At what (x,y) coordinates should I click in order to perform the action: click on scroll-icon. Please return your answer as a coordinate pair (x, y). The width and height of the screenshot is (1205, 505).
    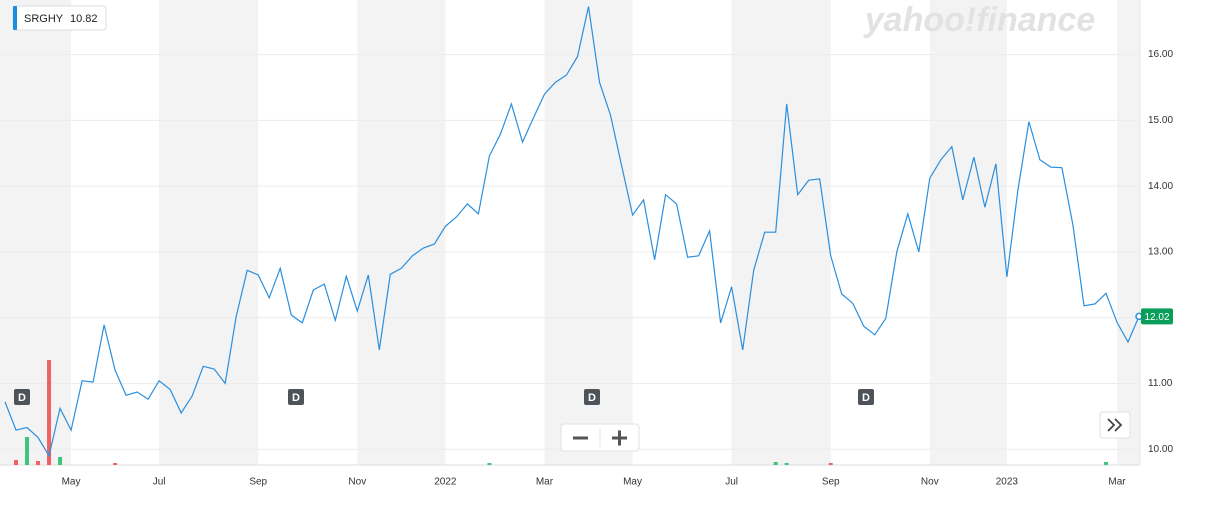
    Looking at the image, I should click on (1115, 425).